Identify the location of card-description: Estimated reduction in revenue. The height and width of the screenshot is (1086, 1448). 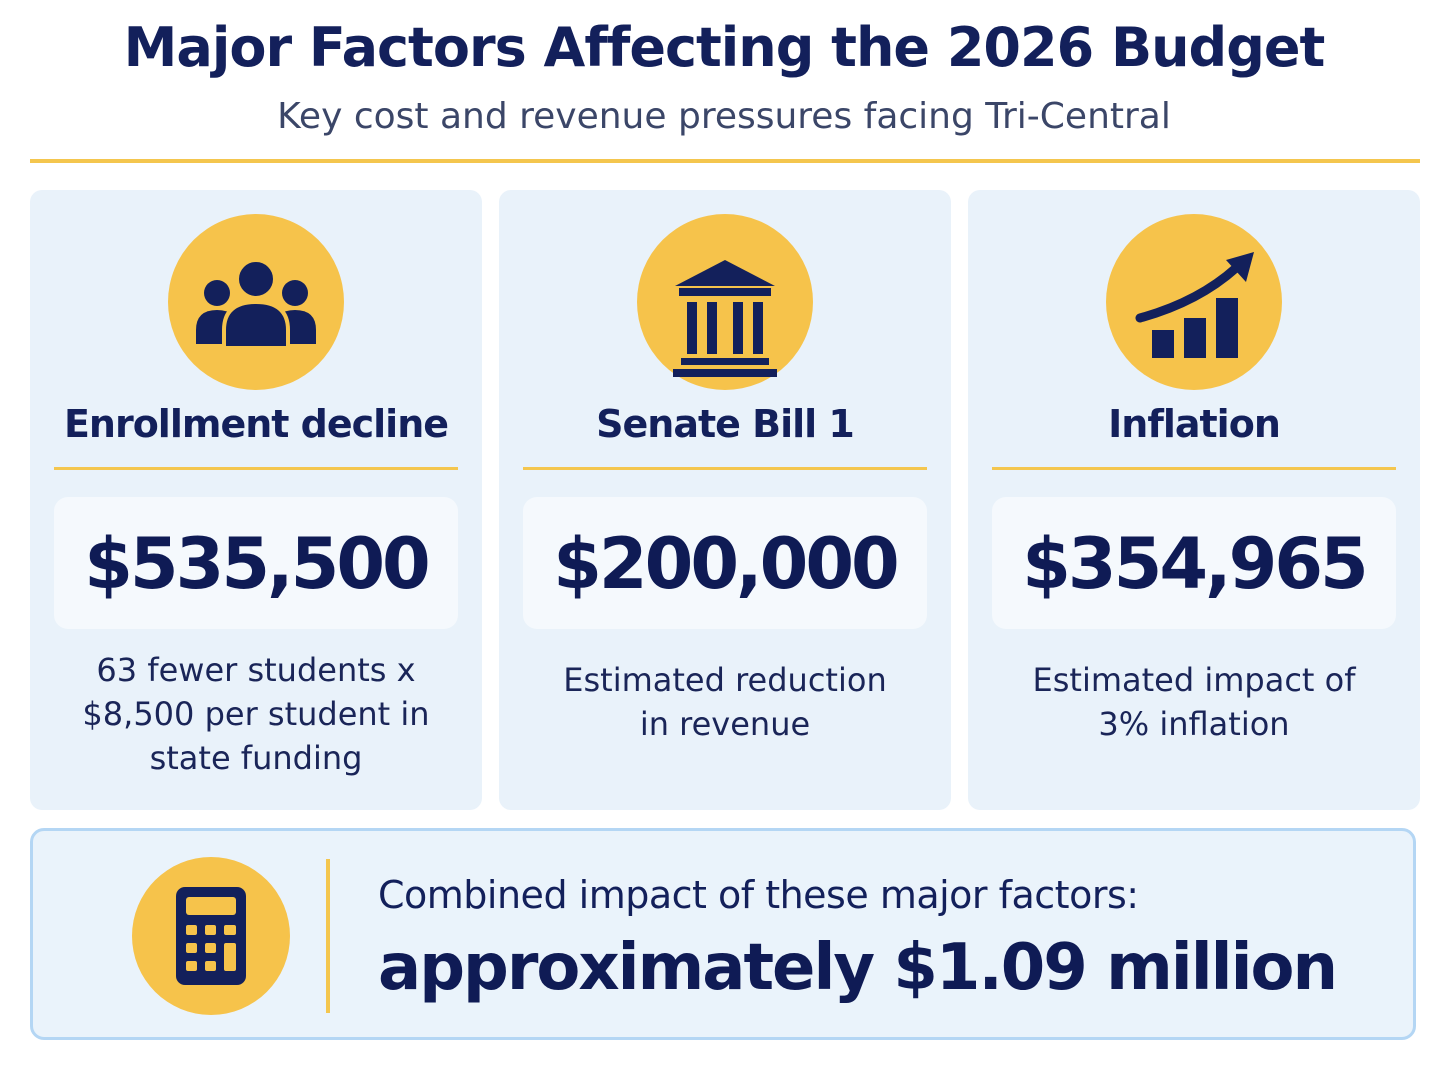
(725, 702).